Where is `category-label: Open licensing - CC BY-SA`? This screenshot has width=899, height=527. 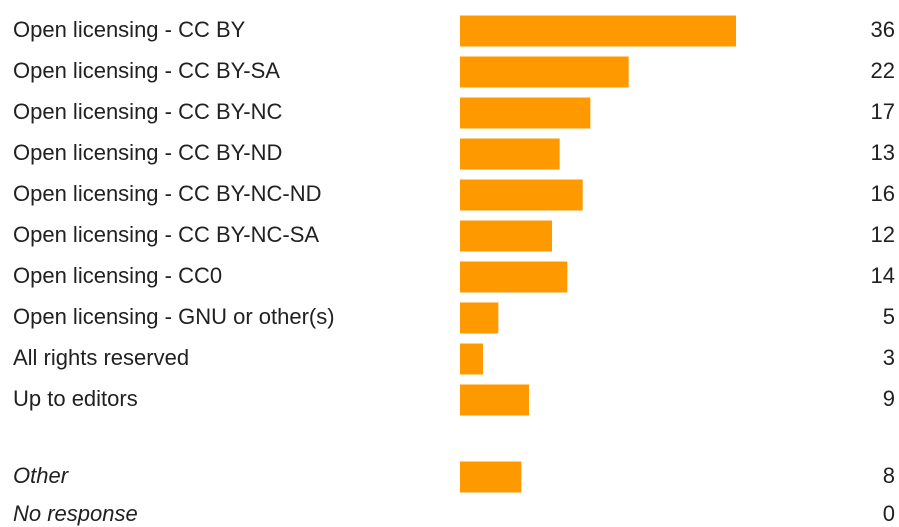
category-label: Open licensing - CC BY-SA is located at coordinates (146, 70).